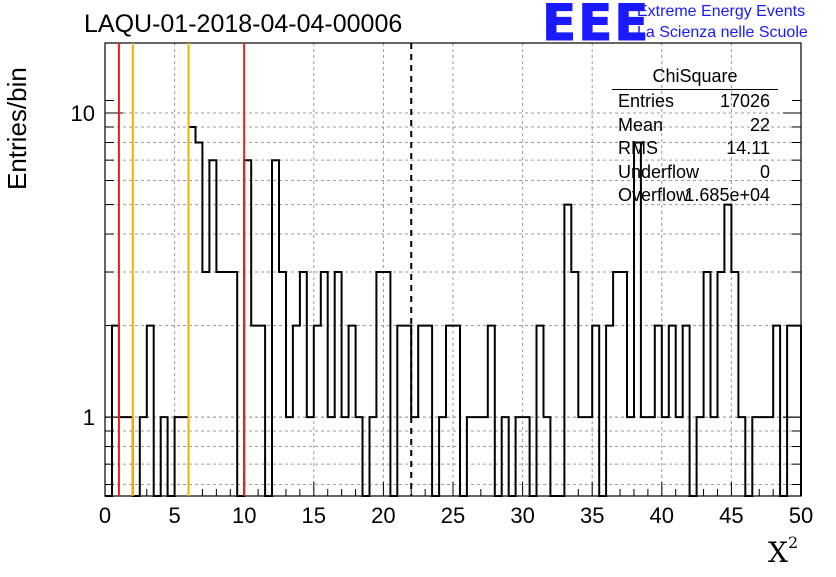  I want to click on logo-subtitle-2: La Scienza nelle Scuole, so click(722, 32).